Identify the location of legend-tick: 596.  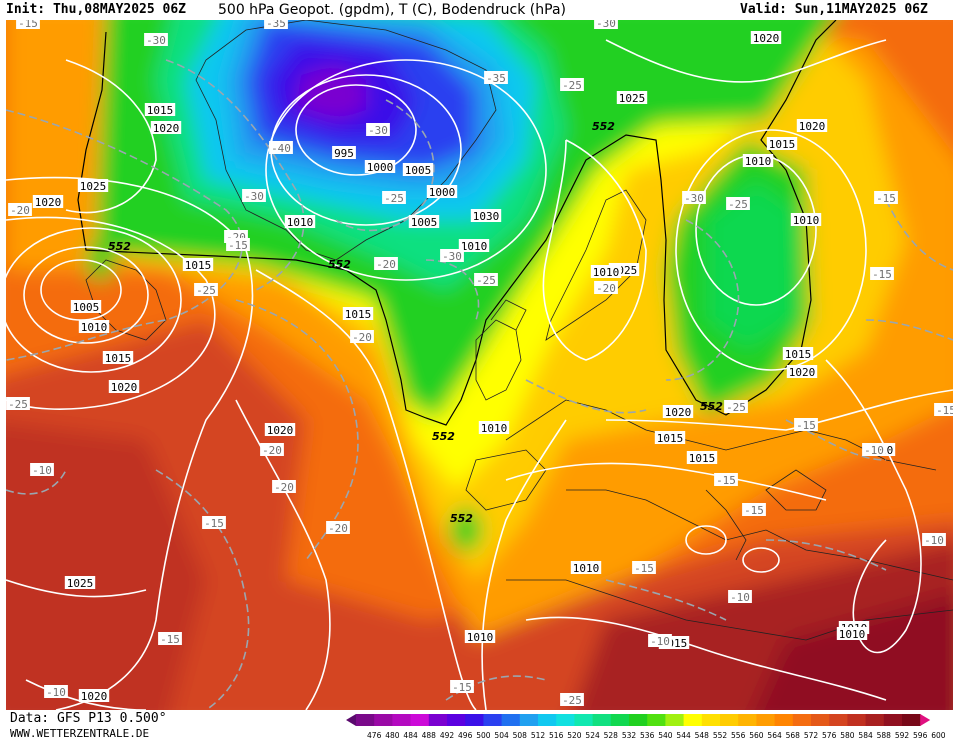
(920, 735).